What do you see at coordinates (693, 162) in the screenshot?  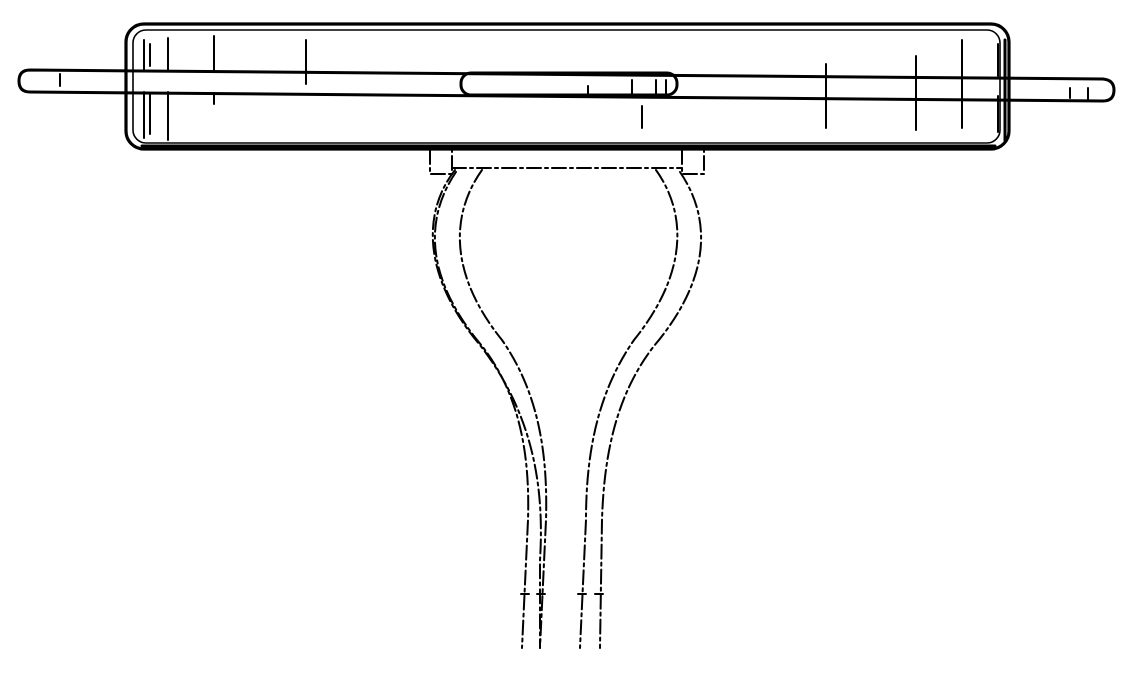 I see `right-connector` at bounding box center [693, 162].